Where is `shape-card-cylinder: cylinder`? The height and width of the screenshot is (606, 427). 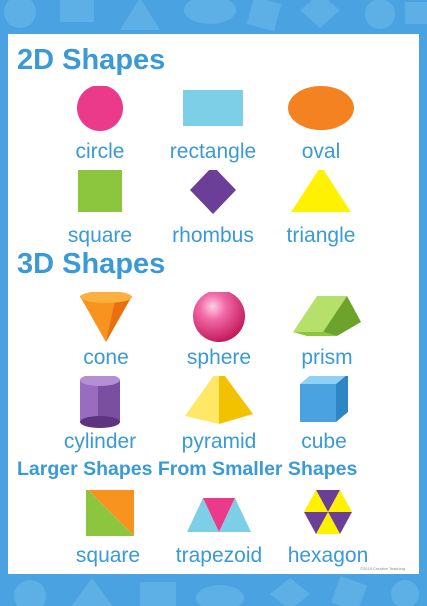 shape-card-cylinder: cylinder is located at coordinates (100, 418).